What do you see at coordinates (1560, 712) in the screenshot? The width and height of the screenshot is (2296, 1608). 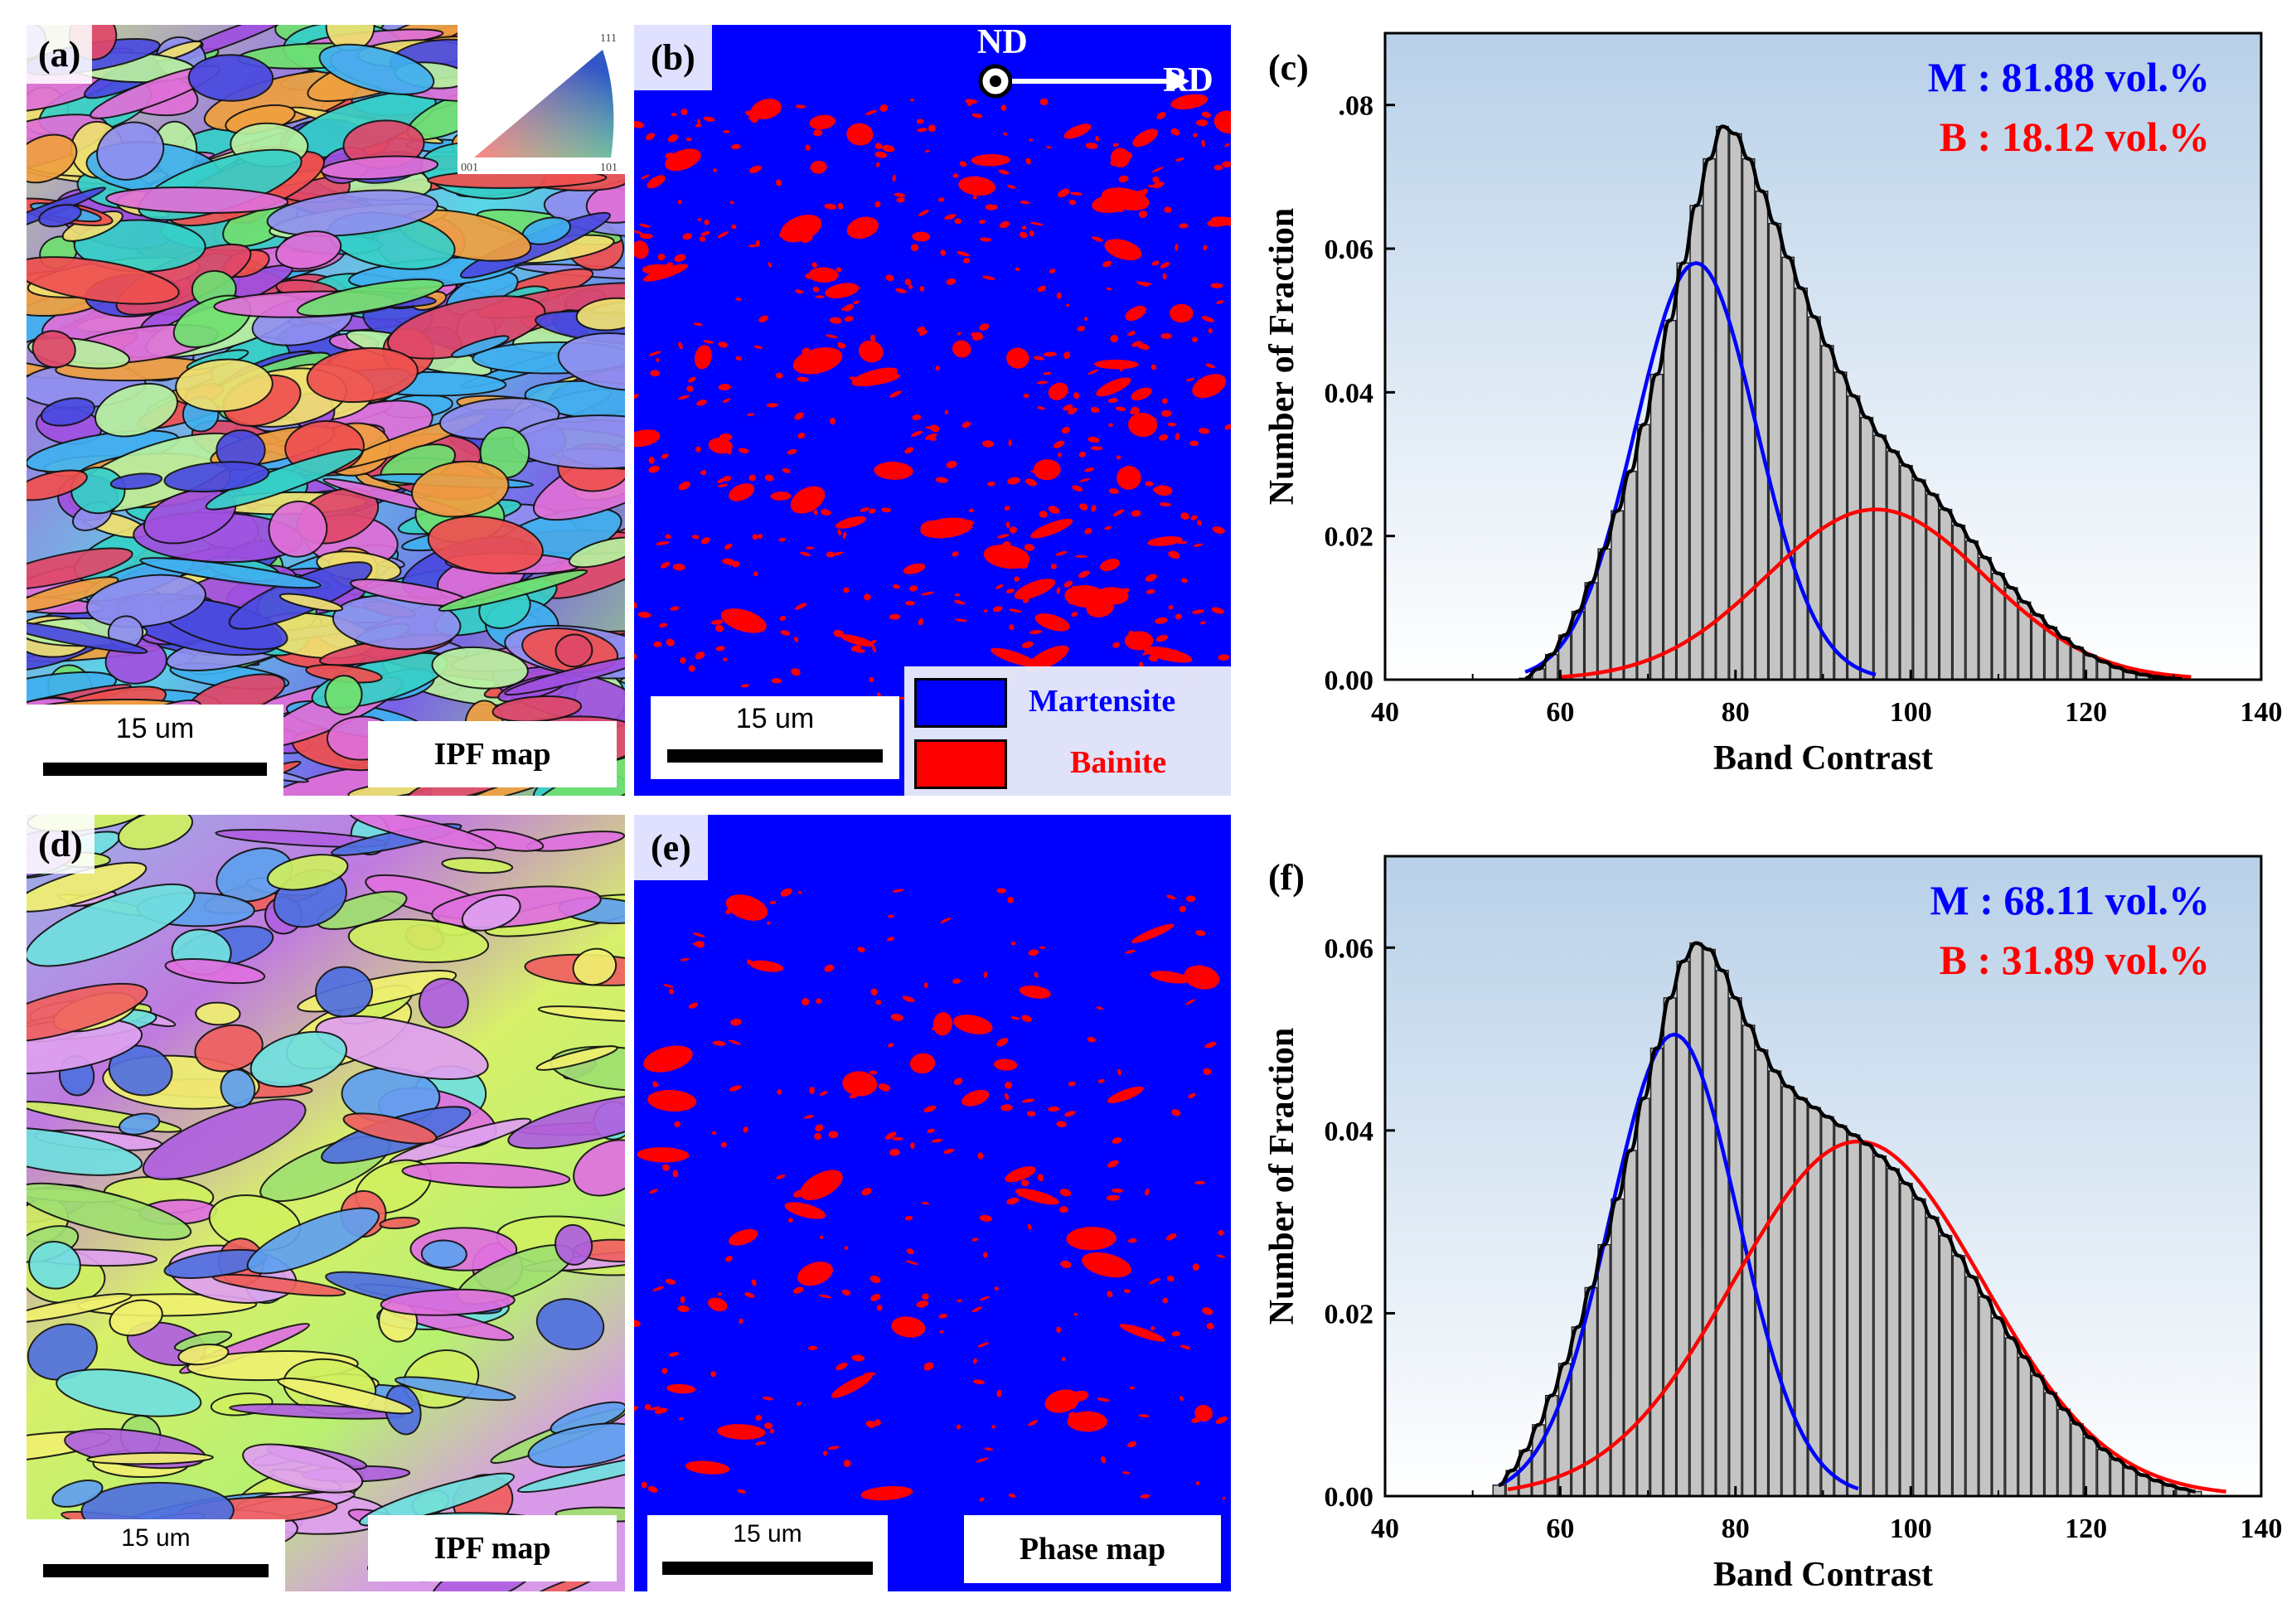 I see `x-tick-label: 60` at bounding box center [1560, 712].